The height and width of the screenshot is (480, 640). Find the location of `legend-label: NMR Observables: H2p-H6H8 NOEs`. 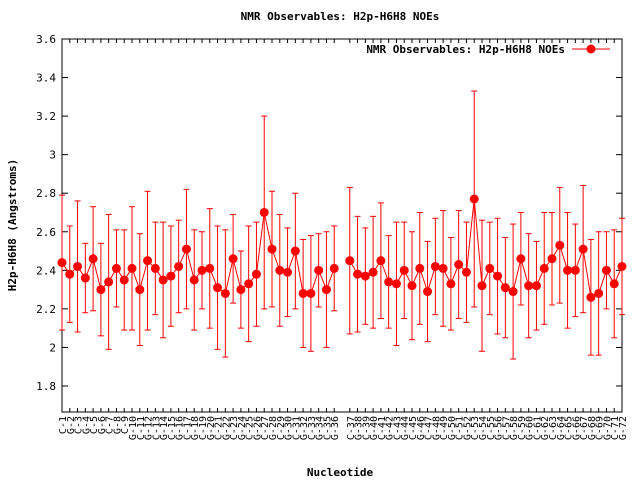

legend-label: NMR Observables: H2p-H6H8 NOEs is located at coordinates (465, 49).